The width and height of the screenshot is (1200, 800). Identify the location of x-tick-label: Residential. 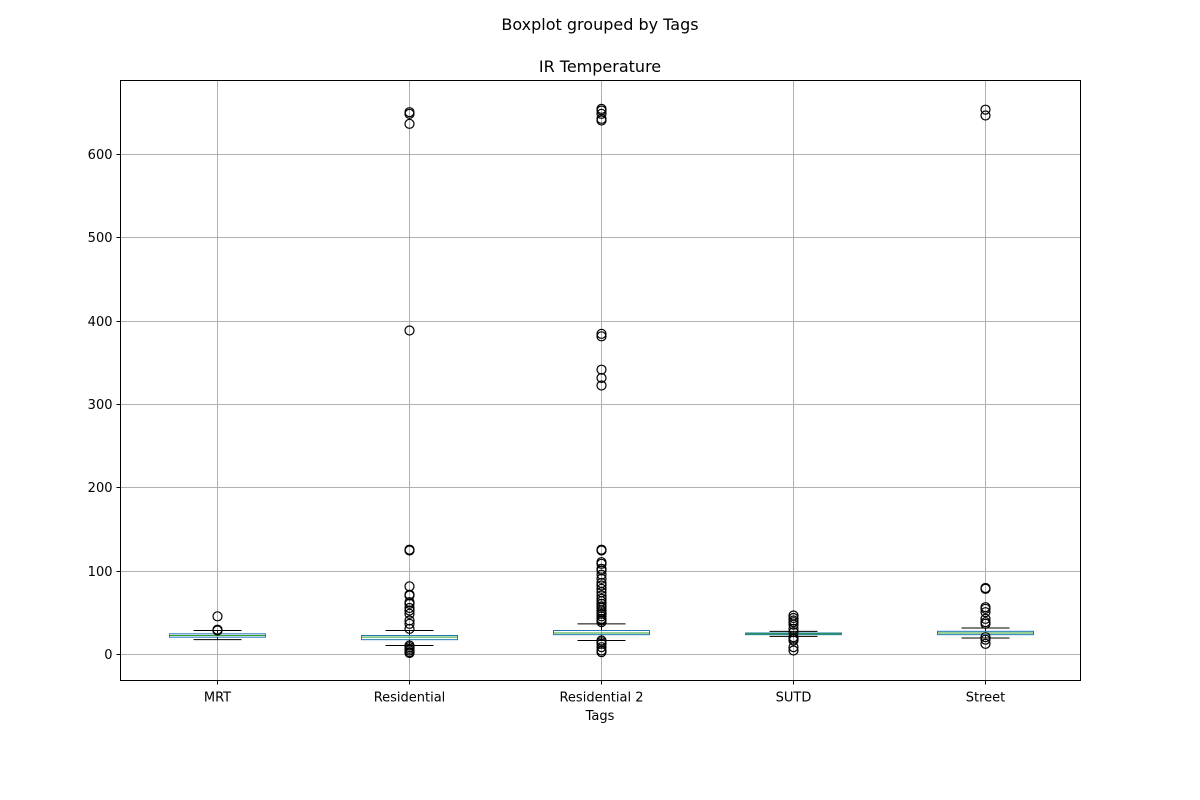
(410, 698).